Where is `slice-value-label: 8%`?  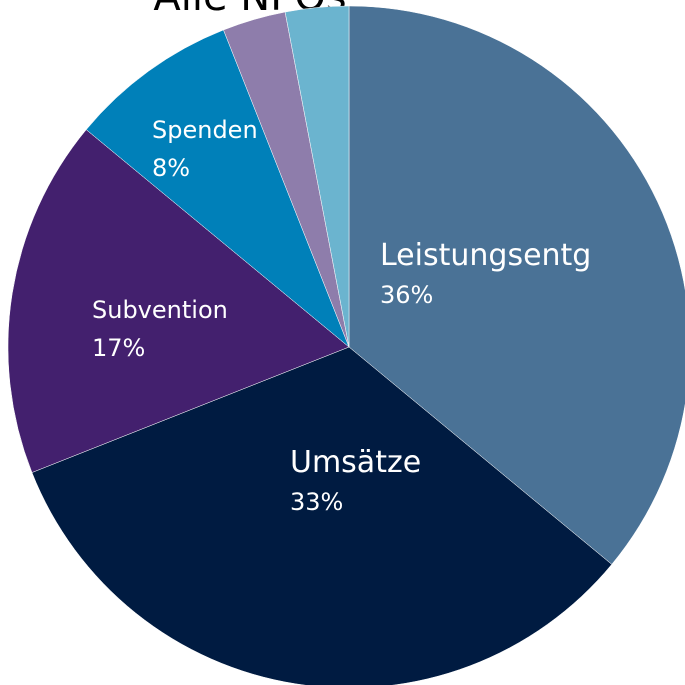
slice-value-label: 8% is located at coordinates (171, 168).